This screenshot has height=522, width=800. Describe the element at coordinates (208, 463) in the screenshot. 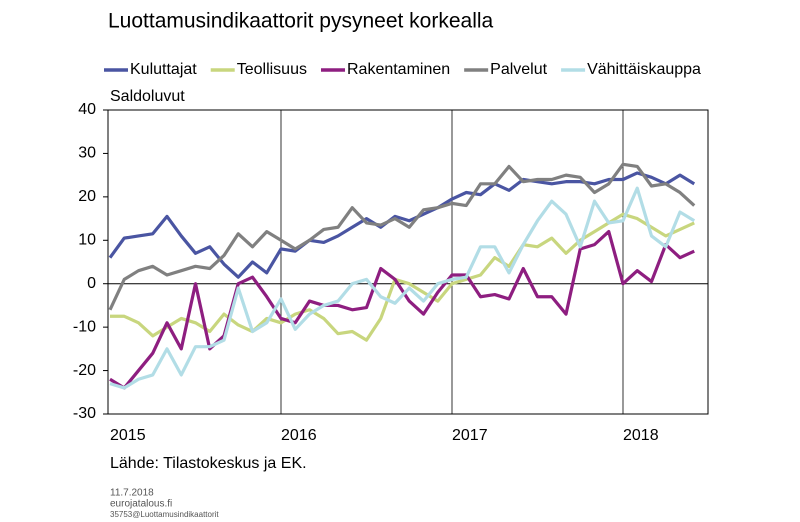

I see `source: Lähde: Tilastokeskus ja EK.` at that location.